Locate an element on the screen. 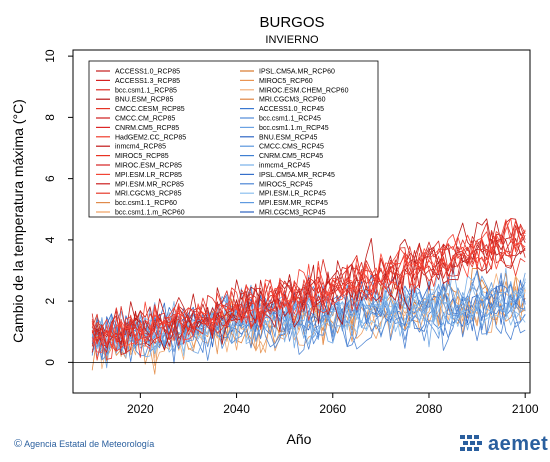 Image resolution: width=550 pixels, height=462 pixels. footer-credit: © Agencia Estatal de Meteorología is located at coordinates (84, 444).